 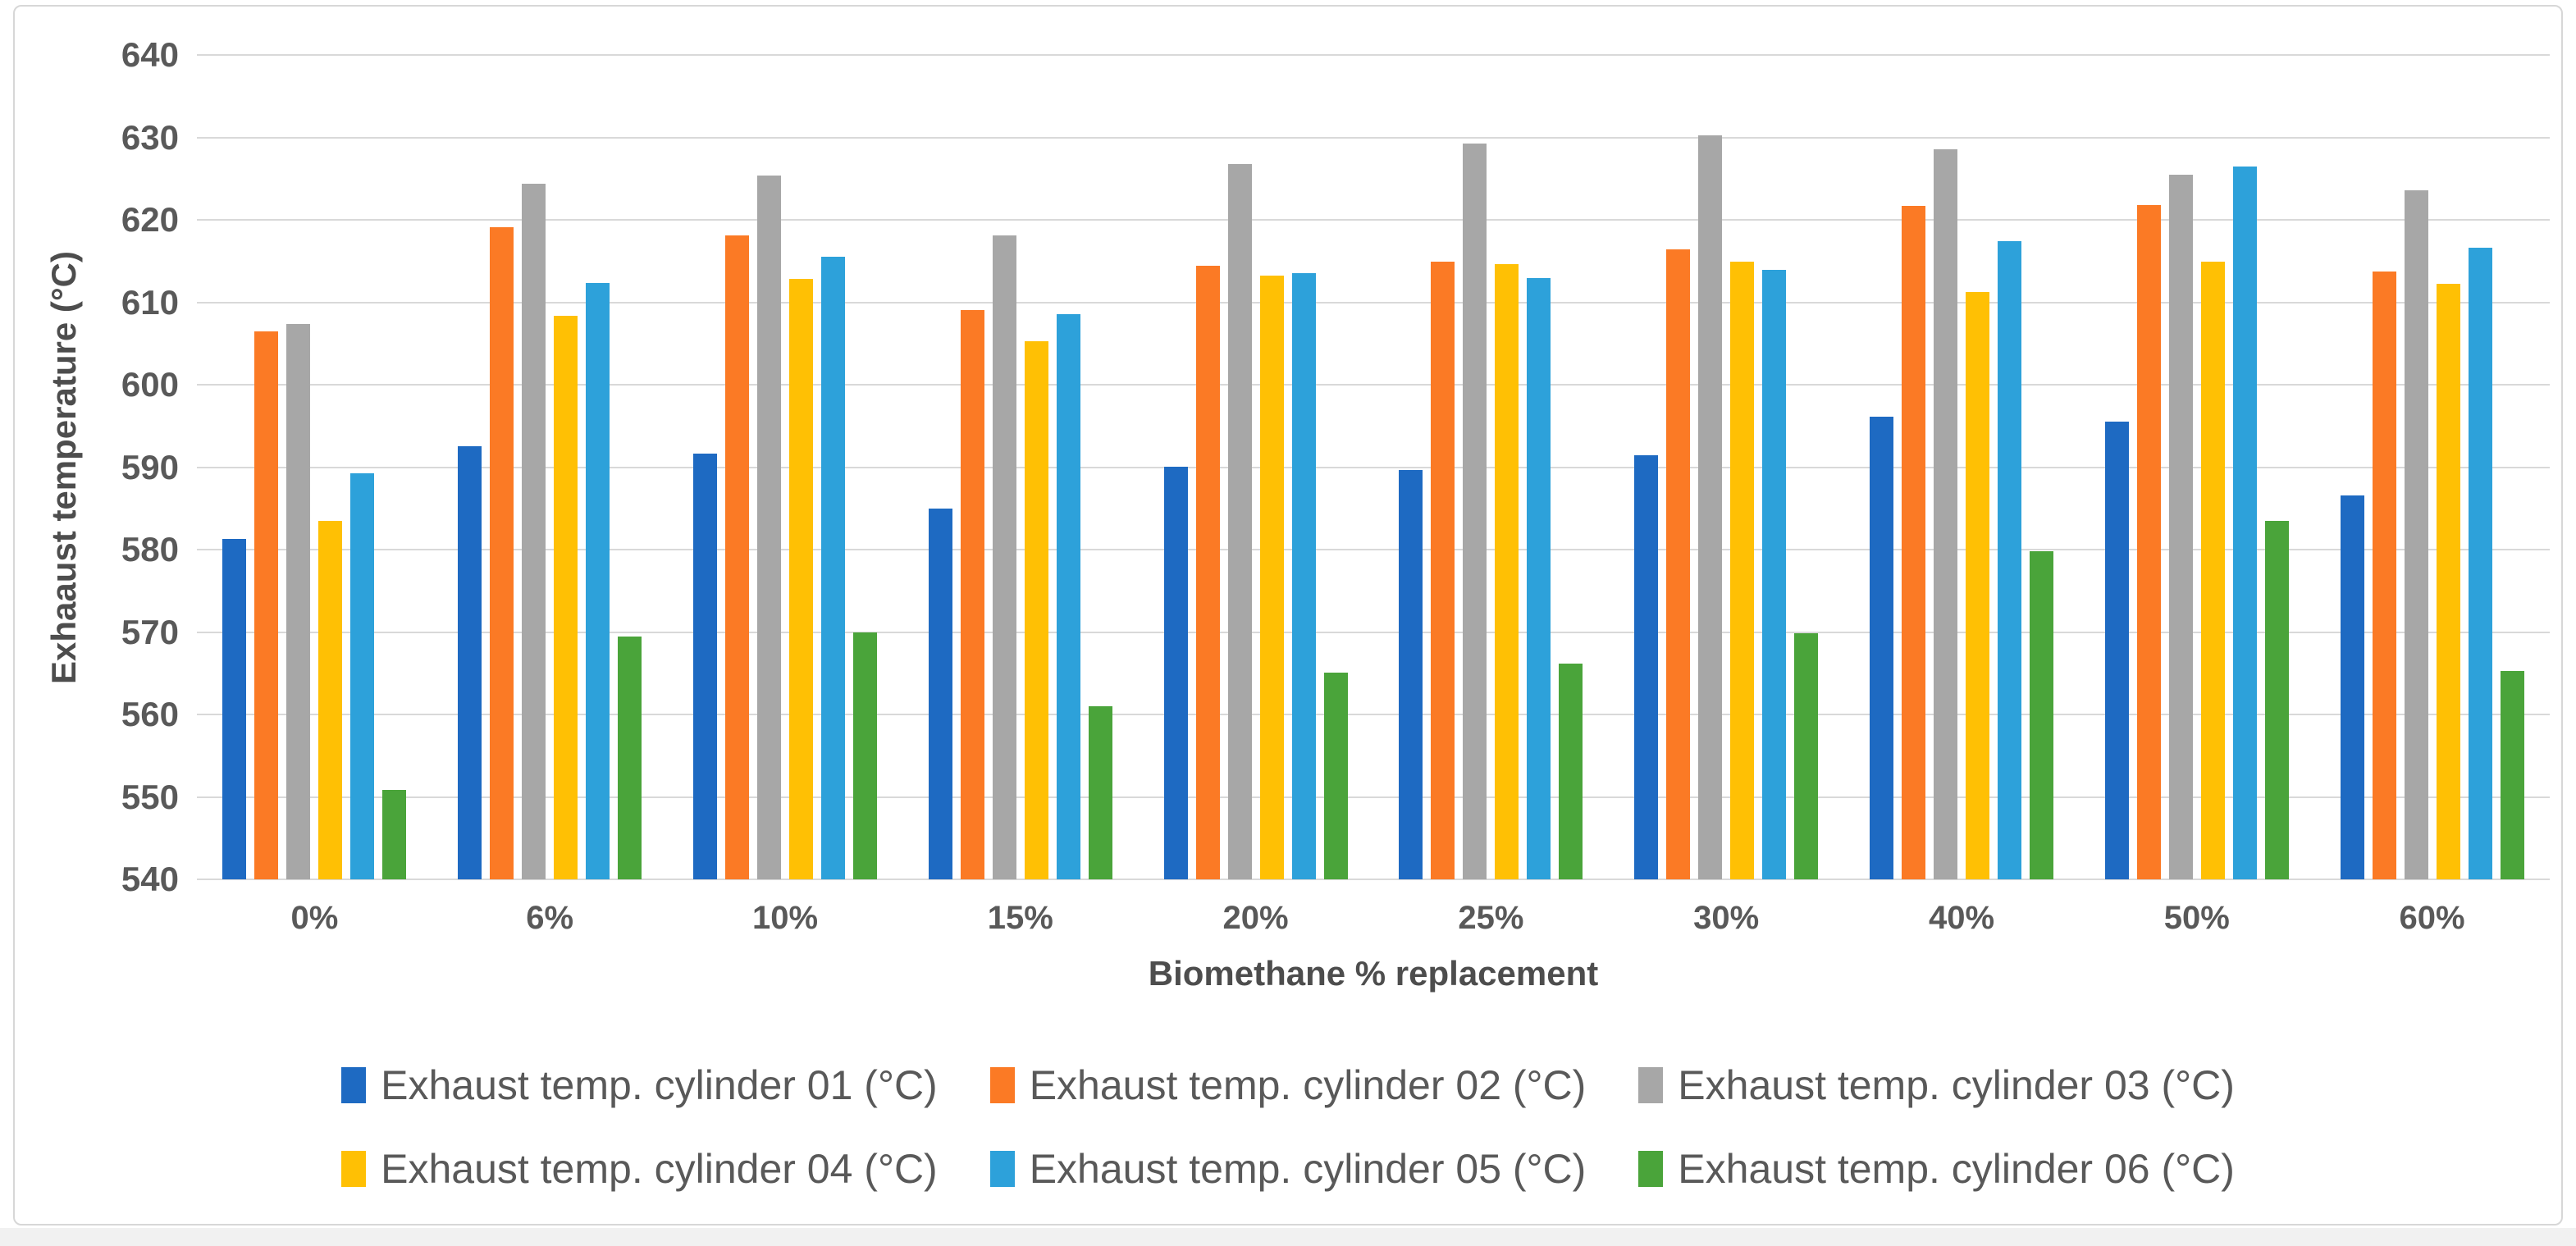 What do you see at coordinates (1068, 596) in the screenshot?
I see `bar-cylinder-05-15%` at bounding box center [1068, 596].